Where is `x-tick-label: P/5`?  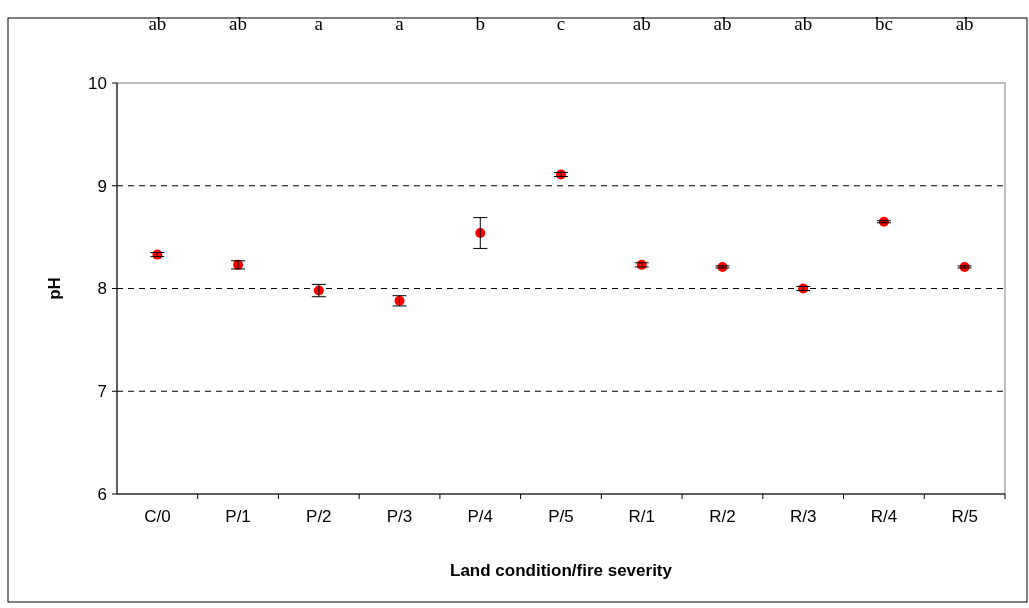 x-tick-label: P/5 is located at coordinates (561, 516).